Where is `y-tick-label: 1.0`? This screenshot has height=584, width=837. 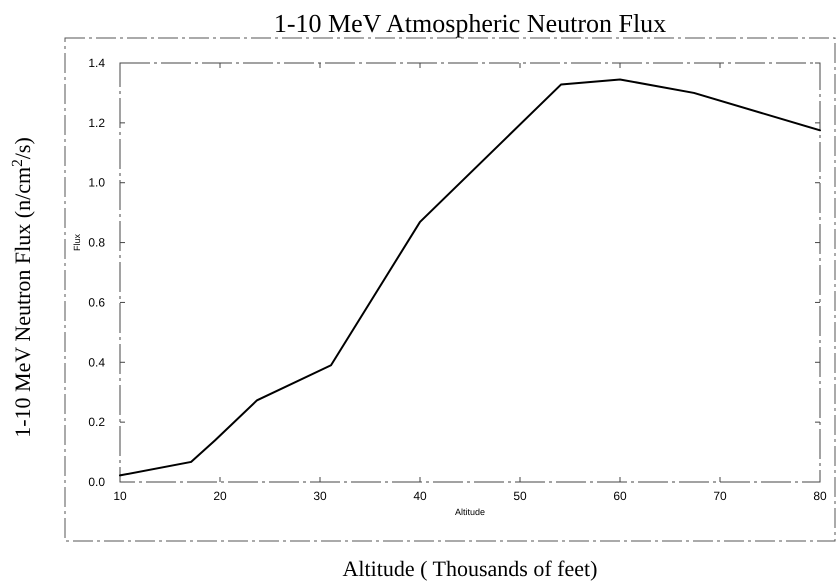
y-tick-label: 1.0 is located at coordinates (97, 183).